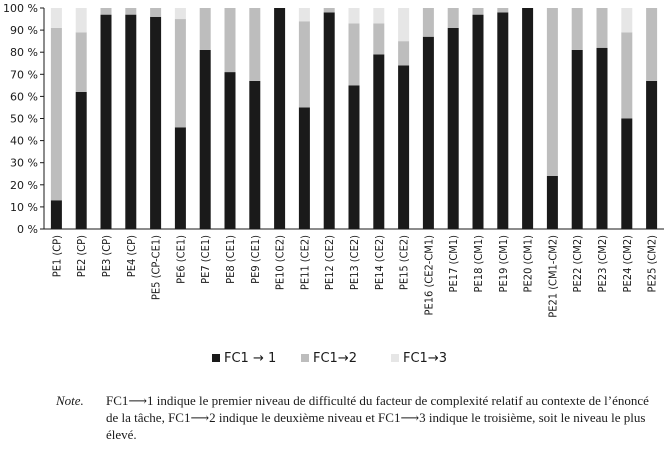 Image resolution: width=668 pixels, height=451 pixels. I want to click on x-tick-label: PE24 (CM2), so click(627, 264).